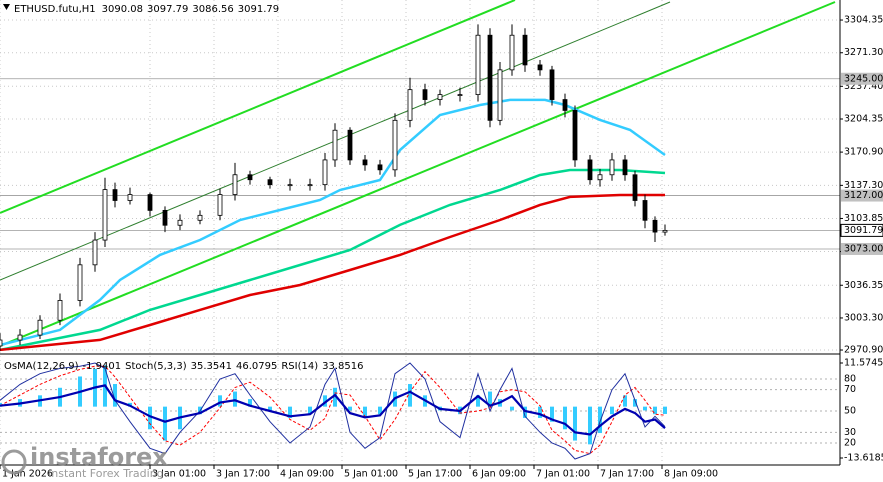  What do you see at coordinates (258, 9) in the screenshot?
I see `header-close: 3091.79` at bounding box center [258, 9].